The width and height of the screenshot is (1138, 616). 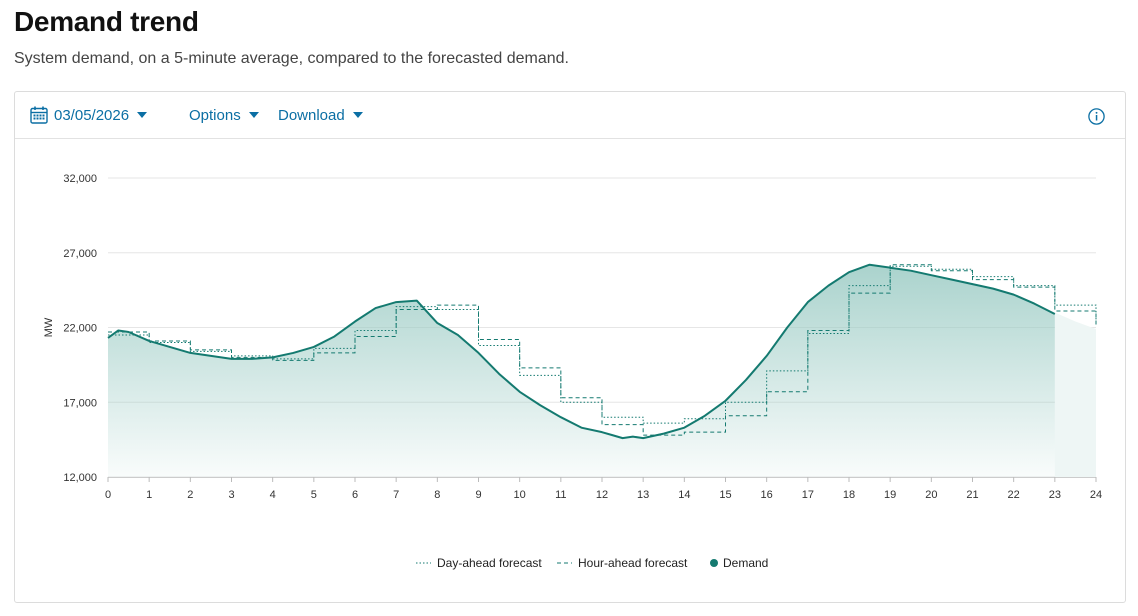 What do you see at coordinates (108, 495) in the screenshot?
I see `x-tick-label: 0` at bounding box center [108, 495].